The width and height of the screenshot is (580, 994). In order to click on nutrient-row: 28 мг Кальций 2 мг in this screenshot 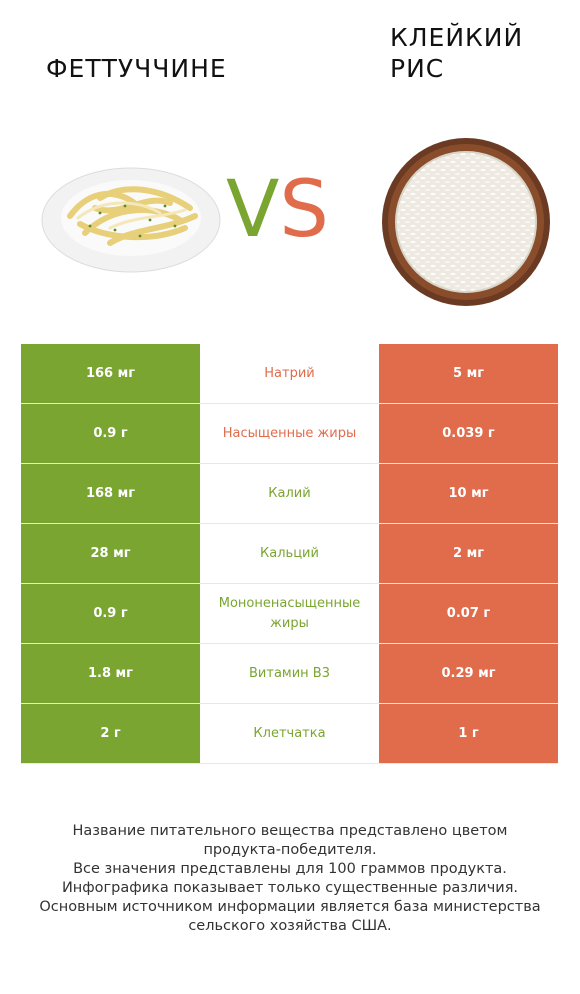, I will do `click(289, 553)`.